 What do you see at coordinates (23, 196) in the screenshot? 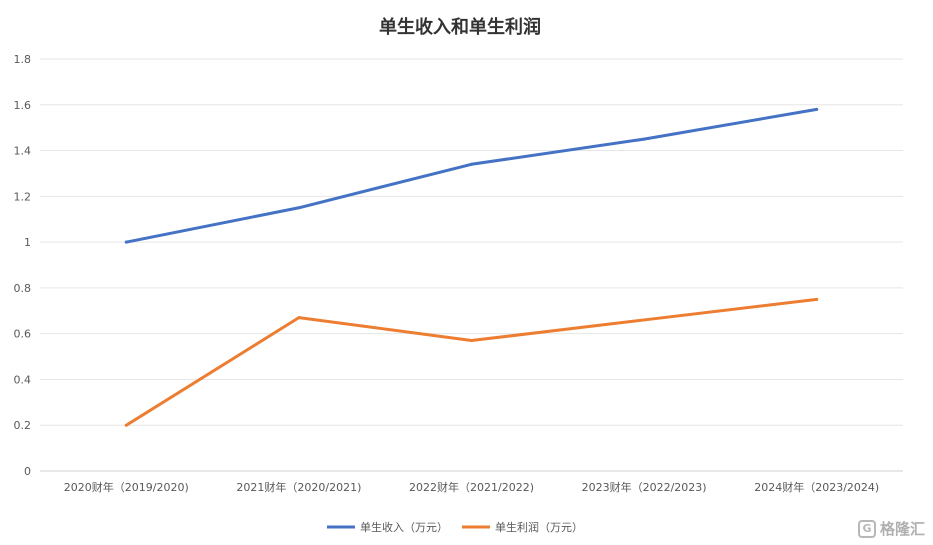
I see `y-tick-label: 1.2` at bounding box center [23, 196].